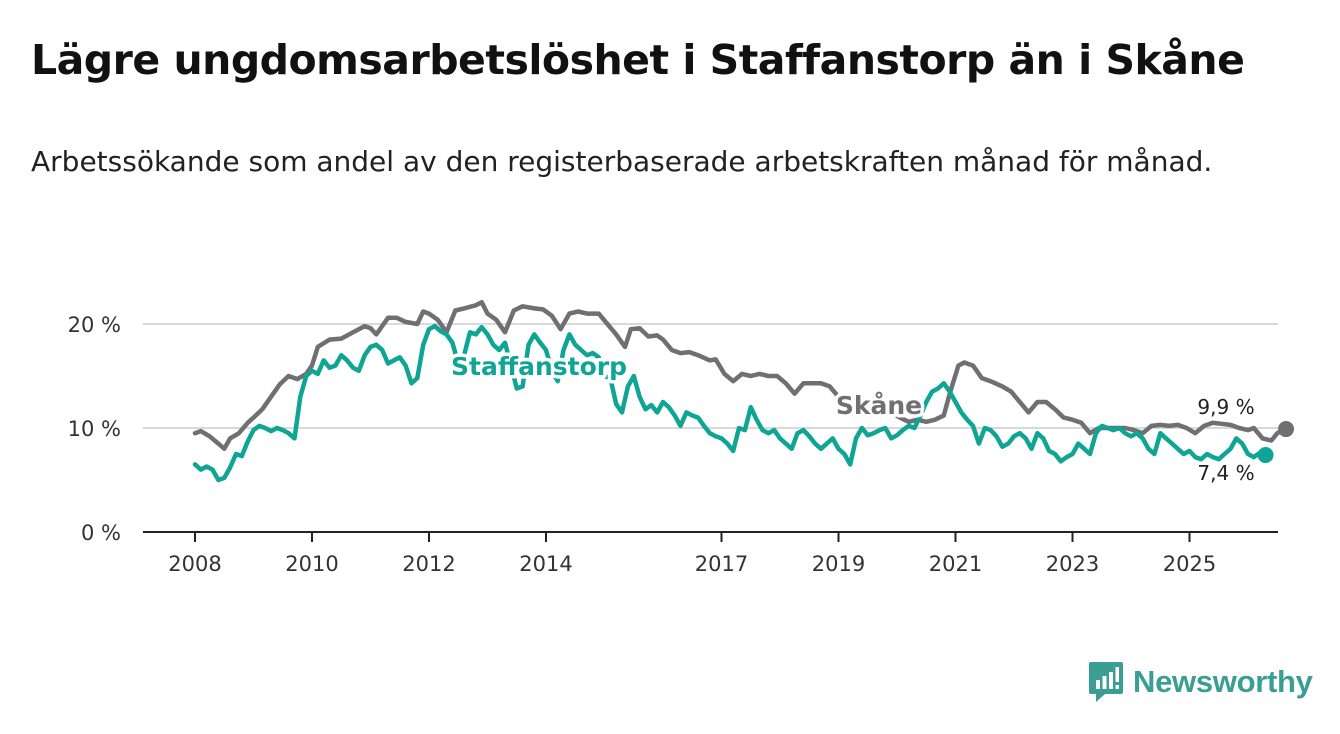 Image resolution: width=1340 pixels, height=734 pixels. Describe the element at coordinates (94, 429) in the screenshot. I see `y-tick-label: 10 %` at that location.